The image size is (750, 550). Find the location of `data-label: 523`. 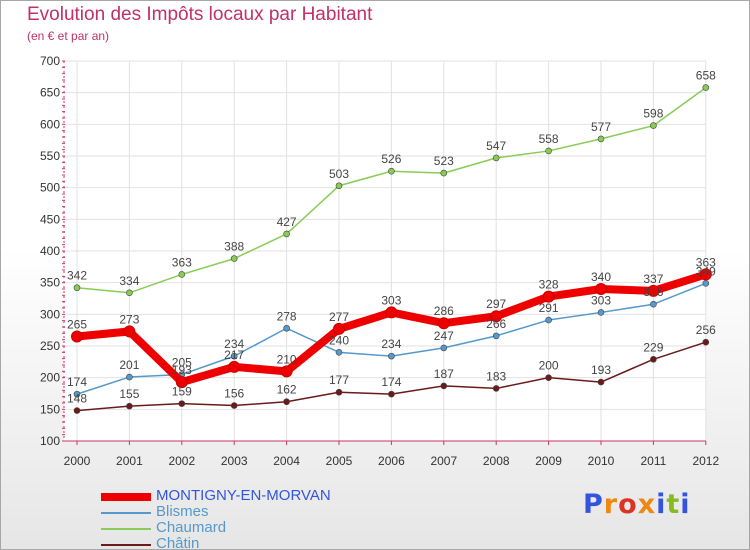

data-label: 523 is located at coordinates (444, 161).